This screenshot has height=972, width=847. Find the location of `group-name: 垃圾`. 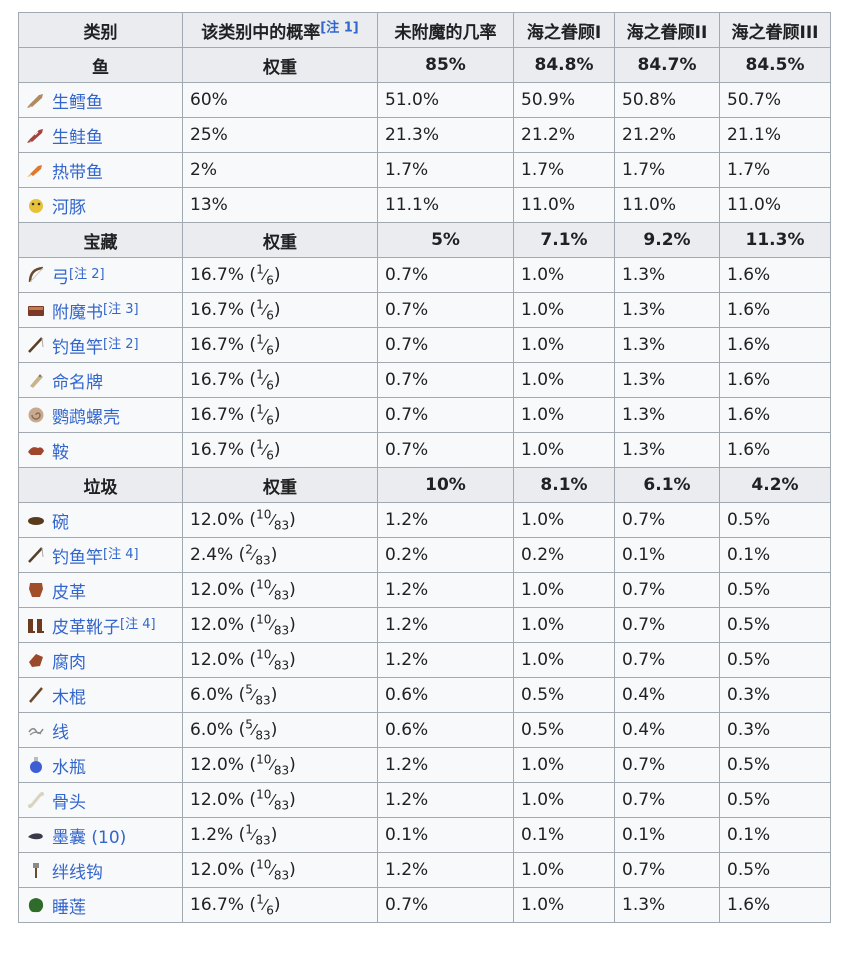

group-name: 垃圾 is located at coordinates (100, 485).